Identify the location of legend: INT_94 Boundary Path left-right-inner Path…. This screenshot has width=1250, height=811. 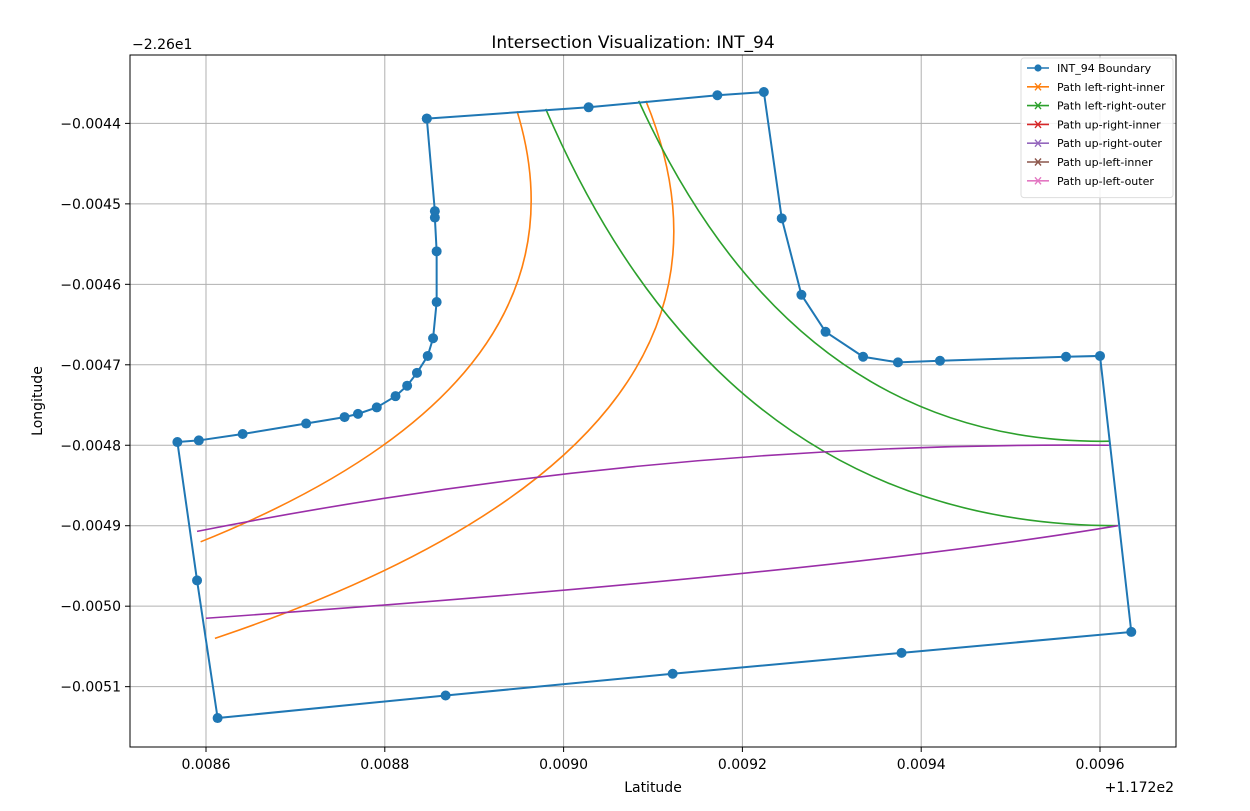
(1097, 128).